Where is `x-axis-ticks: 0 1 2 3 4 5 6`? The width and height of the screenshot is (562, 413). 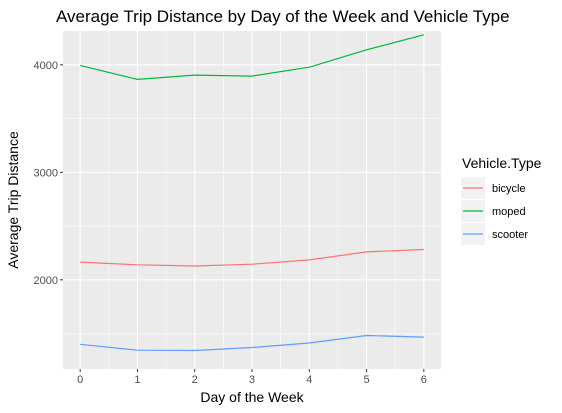
x-axis-ticks: 0 1 2 3 4 5 6 is located at coordinates (252, 377).